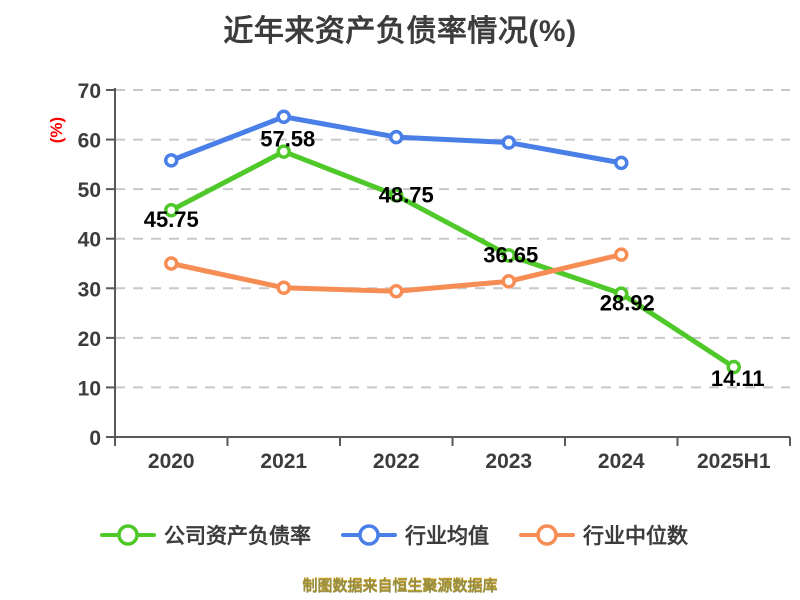 Image resolution: width=800 pixels, height=600 pixels. I want to click on data-point-label: 14.11, so click(738, 378).